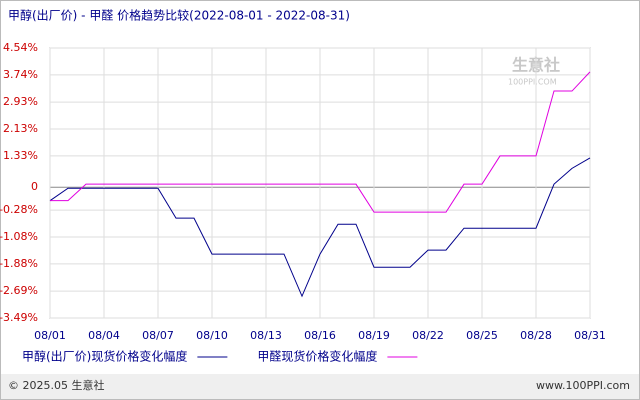 This screenshot has height=400, width=640. Describe the element at coordinates (20, 47) in the screenshot. I see `y-tick-label: 4.54%` at that location.